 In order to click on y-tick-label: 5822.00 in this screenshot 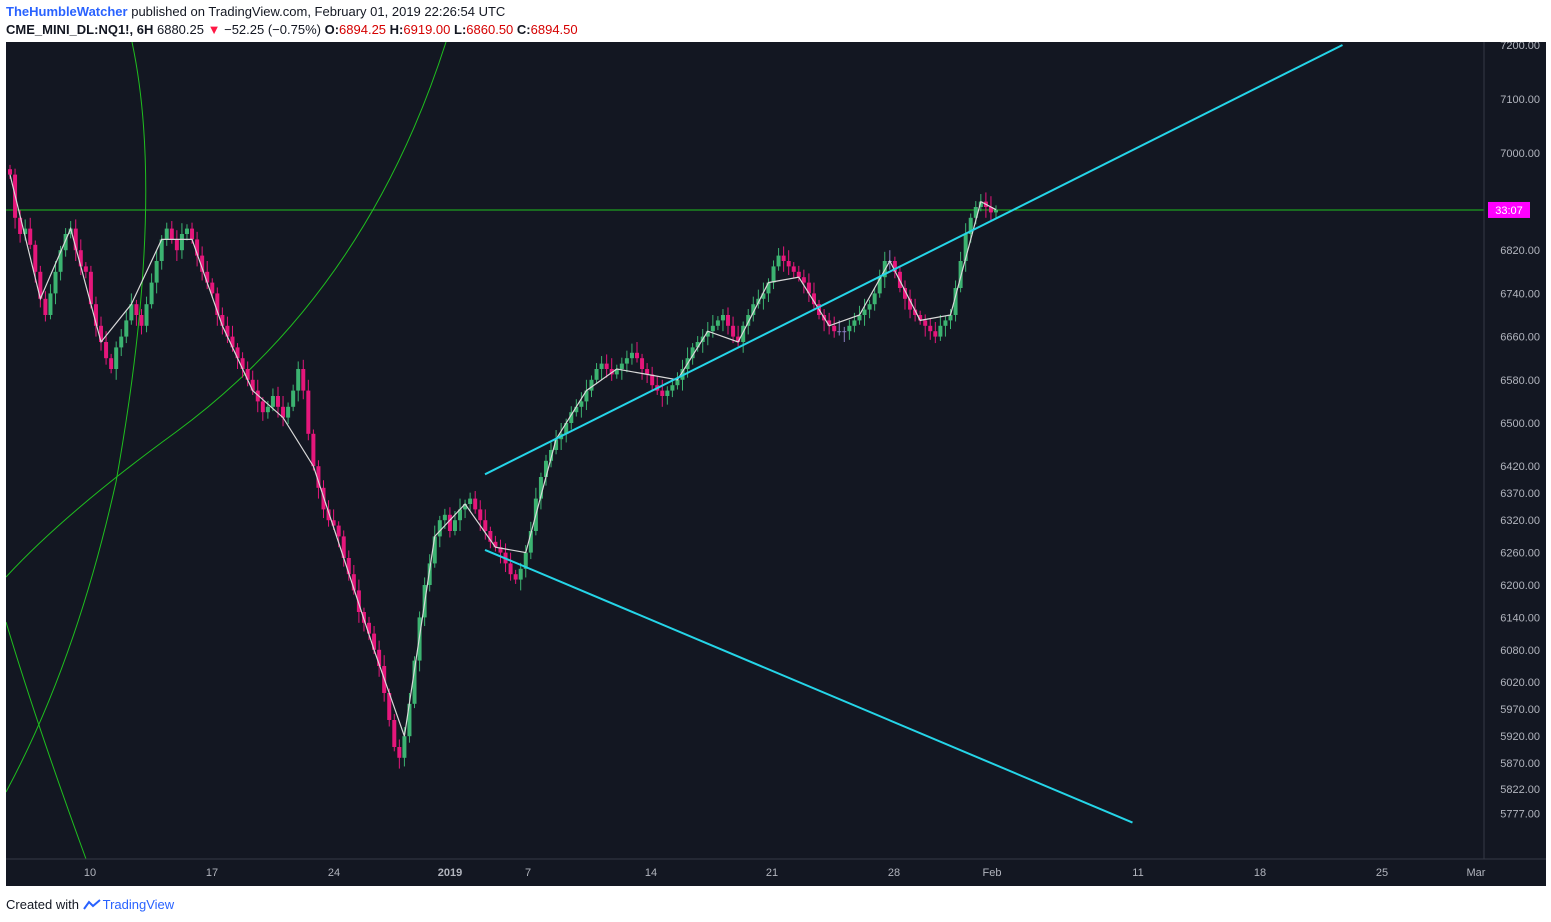, I will do `click(1520, 790)`.